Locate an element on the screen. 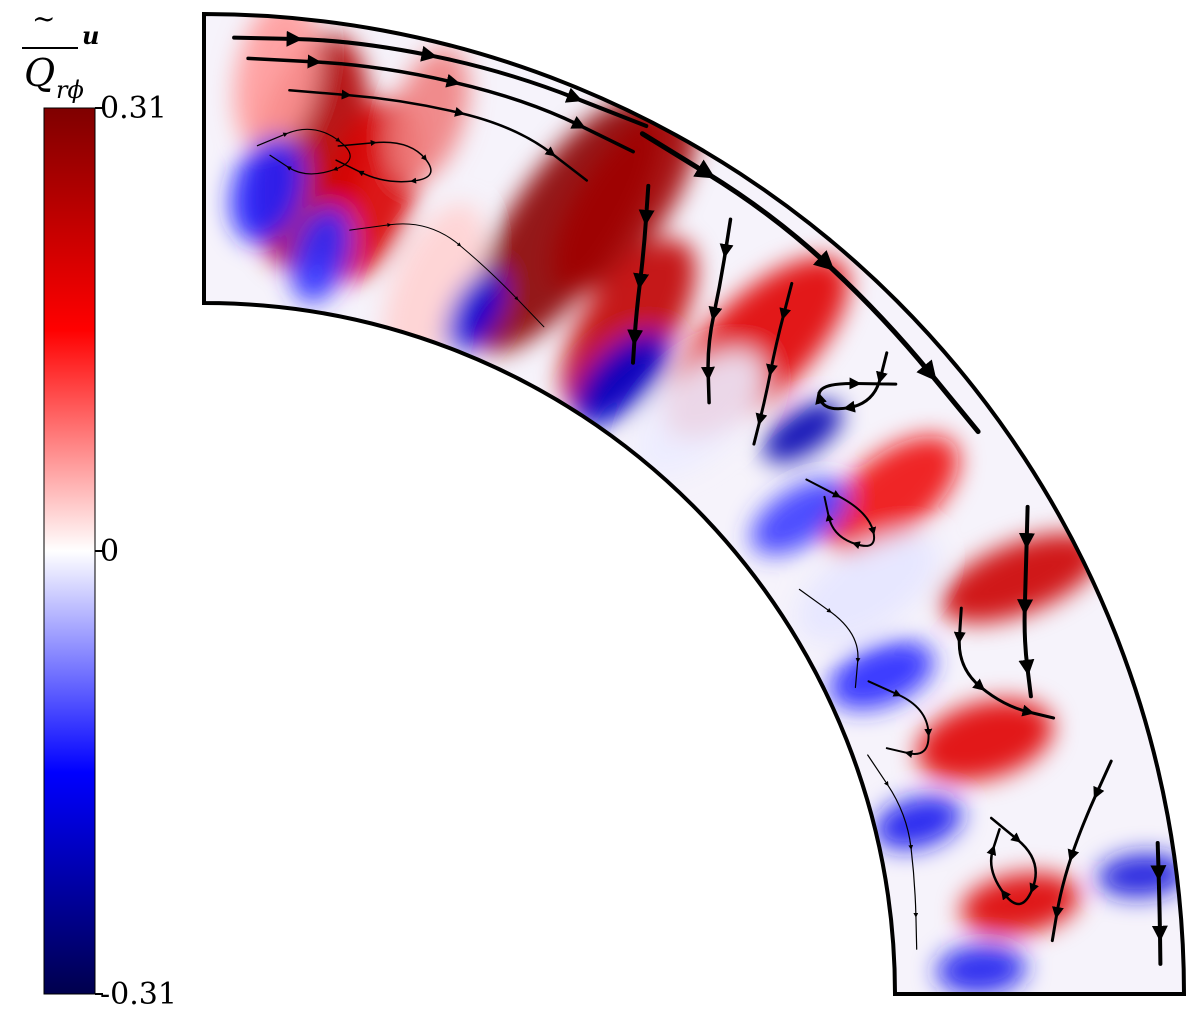 This screenshot has width=1200, height=1021. colorbar-subscript: rϕ is located at coordinates (70, 90).